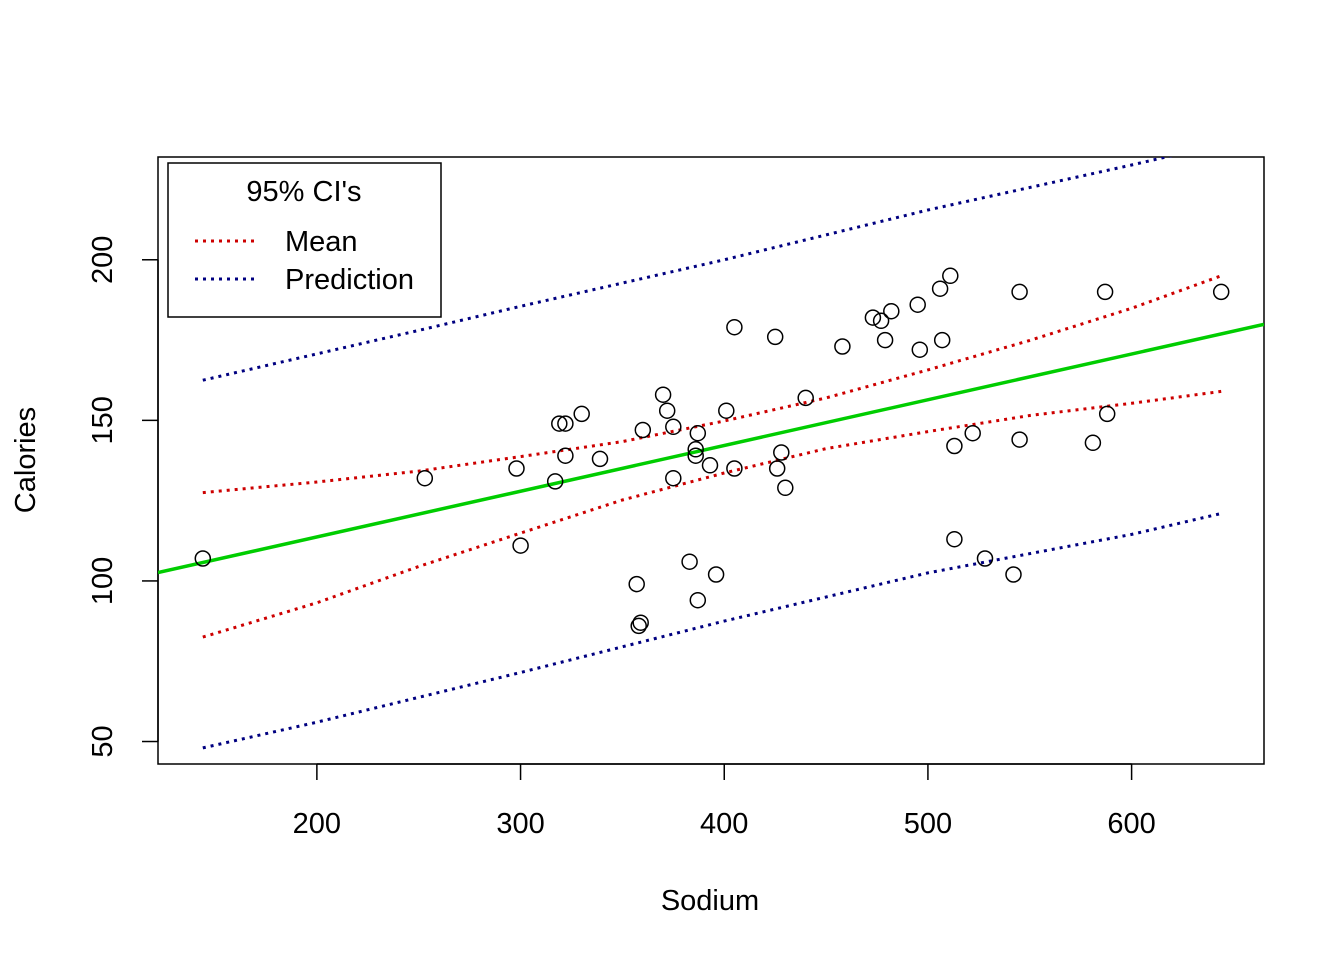  Describe the element at coordinates (317, 824) in the screenshot. I see `x-tick-label: 200` at that location.